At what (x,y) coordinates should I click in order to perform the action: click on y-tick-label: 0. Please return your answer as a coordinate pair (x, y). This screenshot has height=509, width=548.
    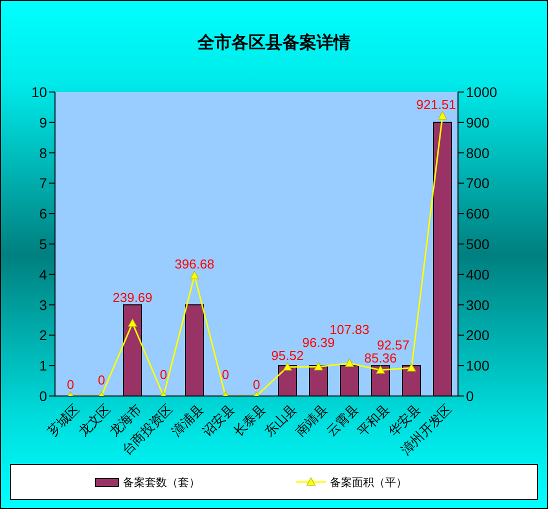
    Looking at the image, I should click on (43, 396).